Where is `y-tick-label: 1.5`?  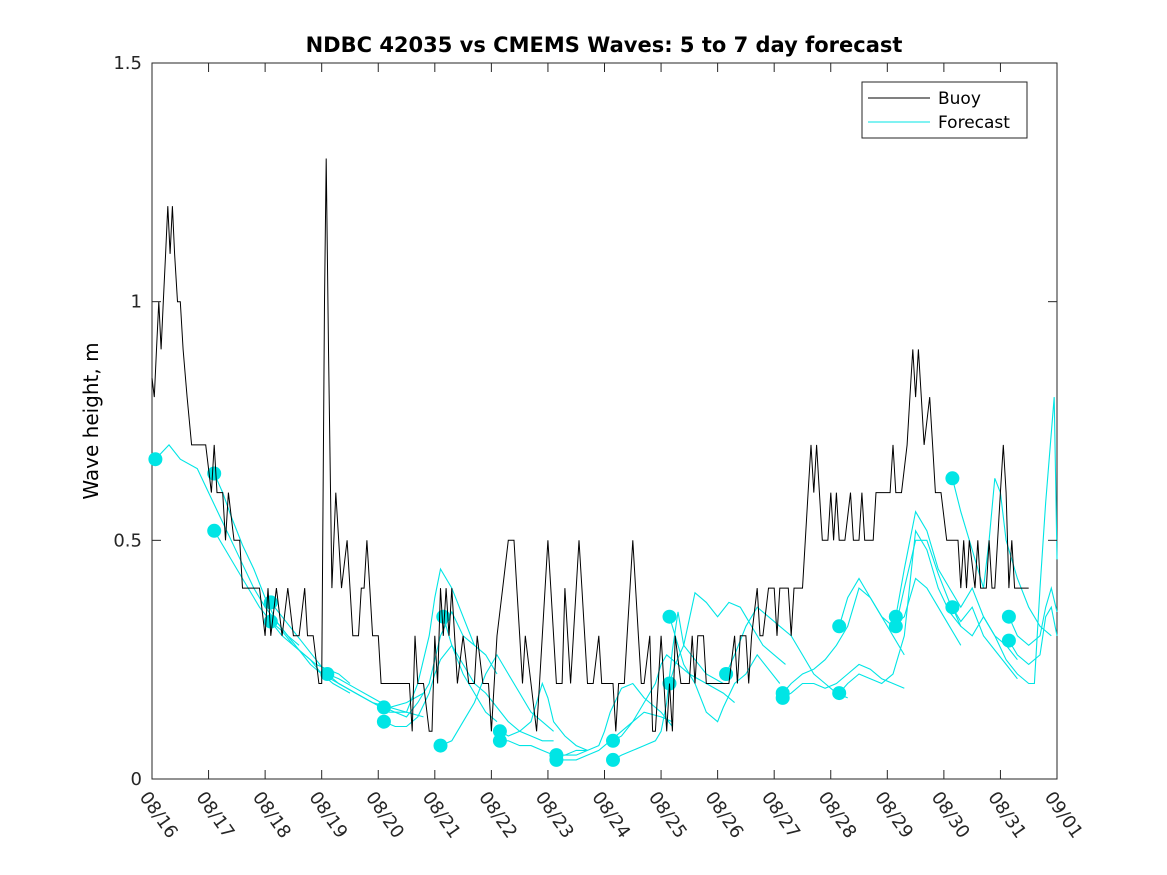
y-tick-label: 1.5 is located at coordinates (127, 63).